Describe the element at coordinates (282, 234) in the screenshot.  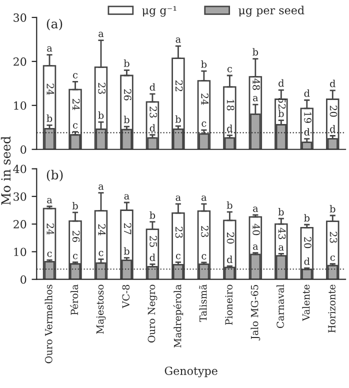
I see `annotation: 43` at that location.